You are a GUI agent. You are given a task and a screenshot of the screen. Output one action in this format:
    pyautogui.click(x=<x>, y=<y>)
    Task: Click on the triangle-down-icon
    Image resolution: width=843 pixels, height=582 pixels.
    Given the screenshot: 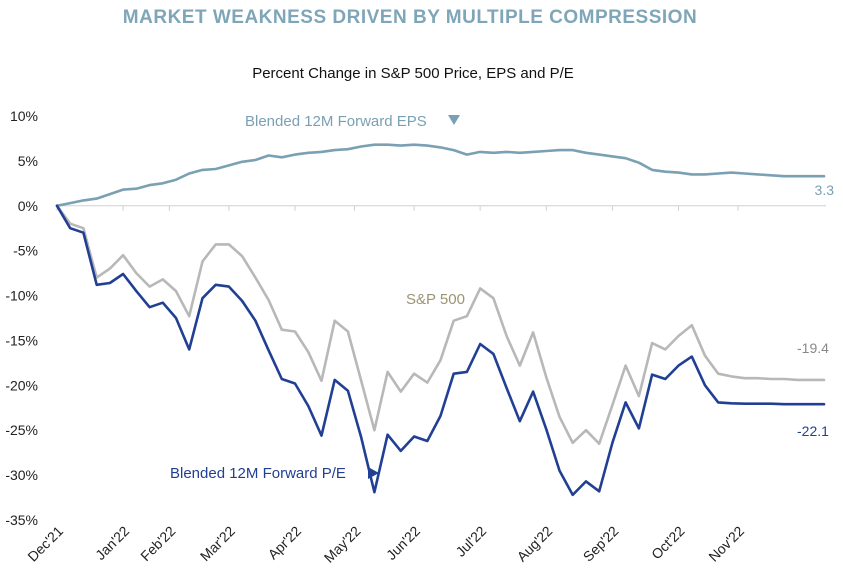 What is the action you would take?
    pyautogui.click(x=454, y=120)
    